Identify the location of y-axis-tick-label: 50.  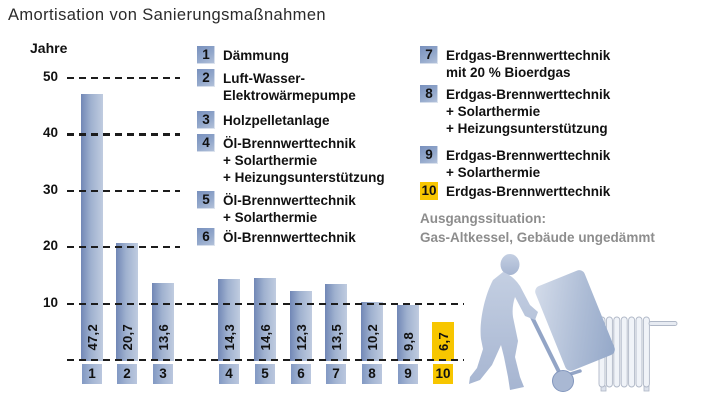
(50, 76).